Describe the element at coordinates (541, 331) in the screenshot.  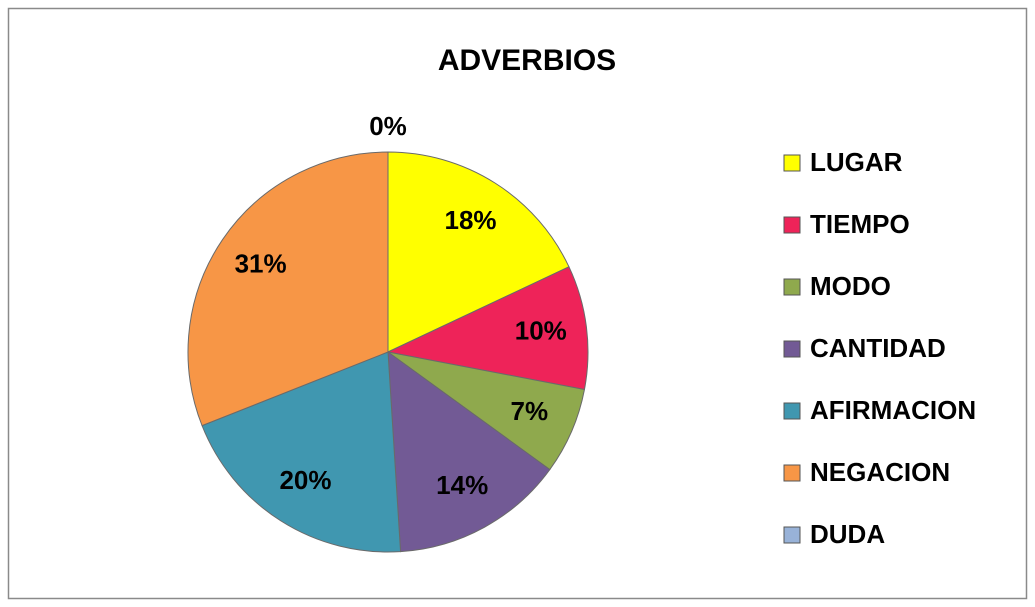
I see `data-label: 10%` at that location.